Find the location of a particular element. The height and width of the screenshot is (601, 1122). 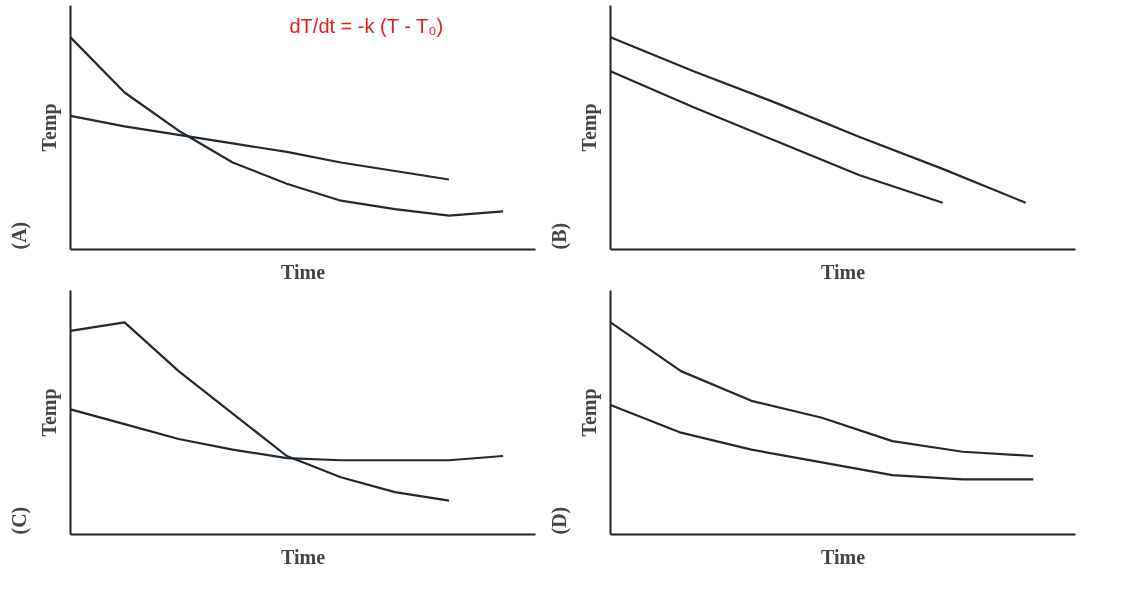

annotation: dT/dt = -k (T - T₀) is located at coordinates (366, 26).